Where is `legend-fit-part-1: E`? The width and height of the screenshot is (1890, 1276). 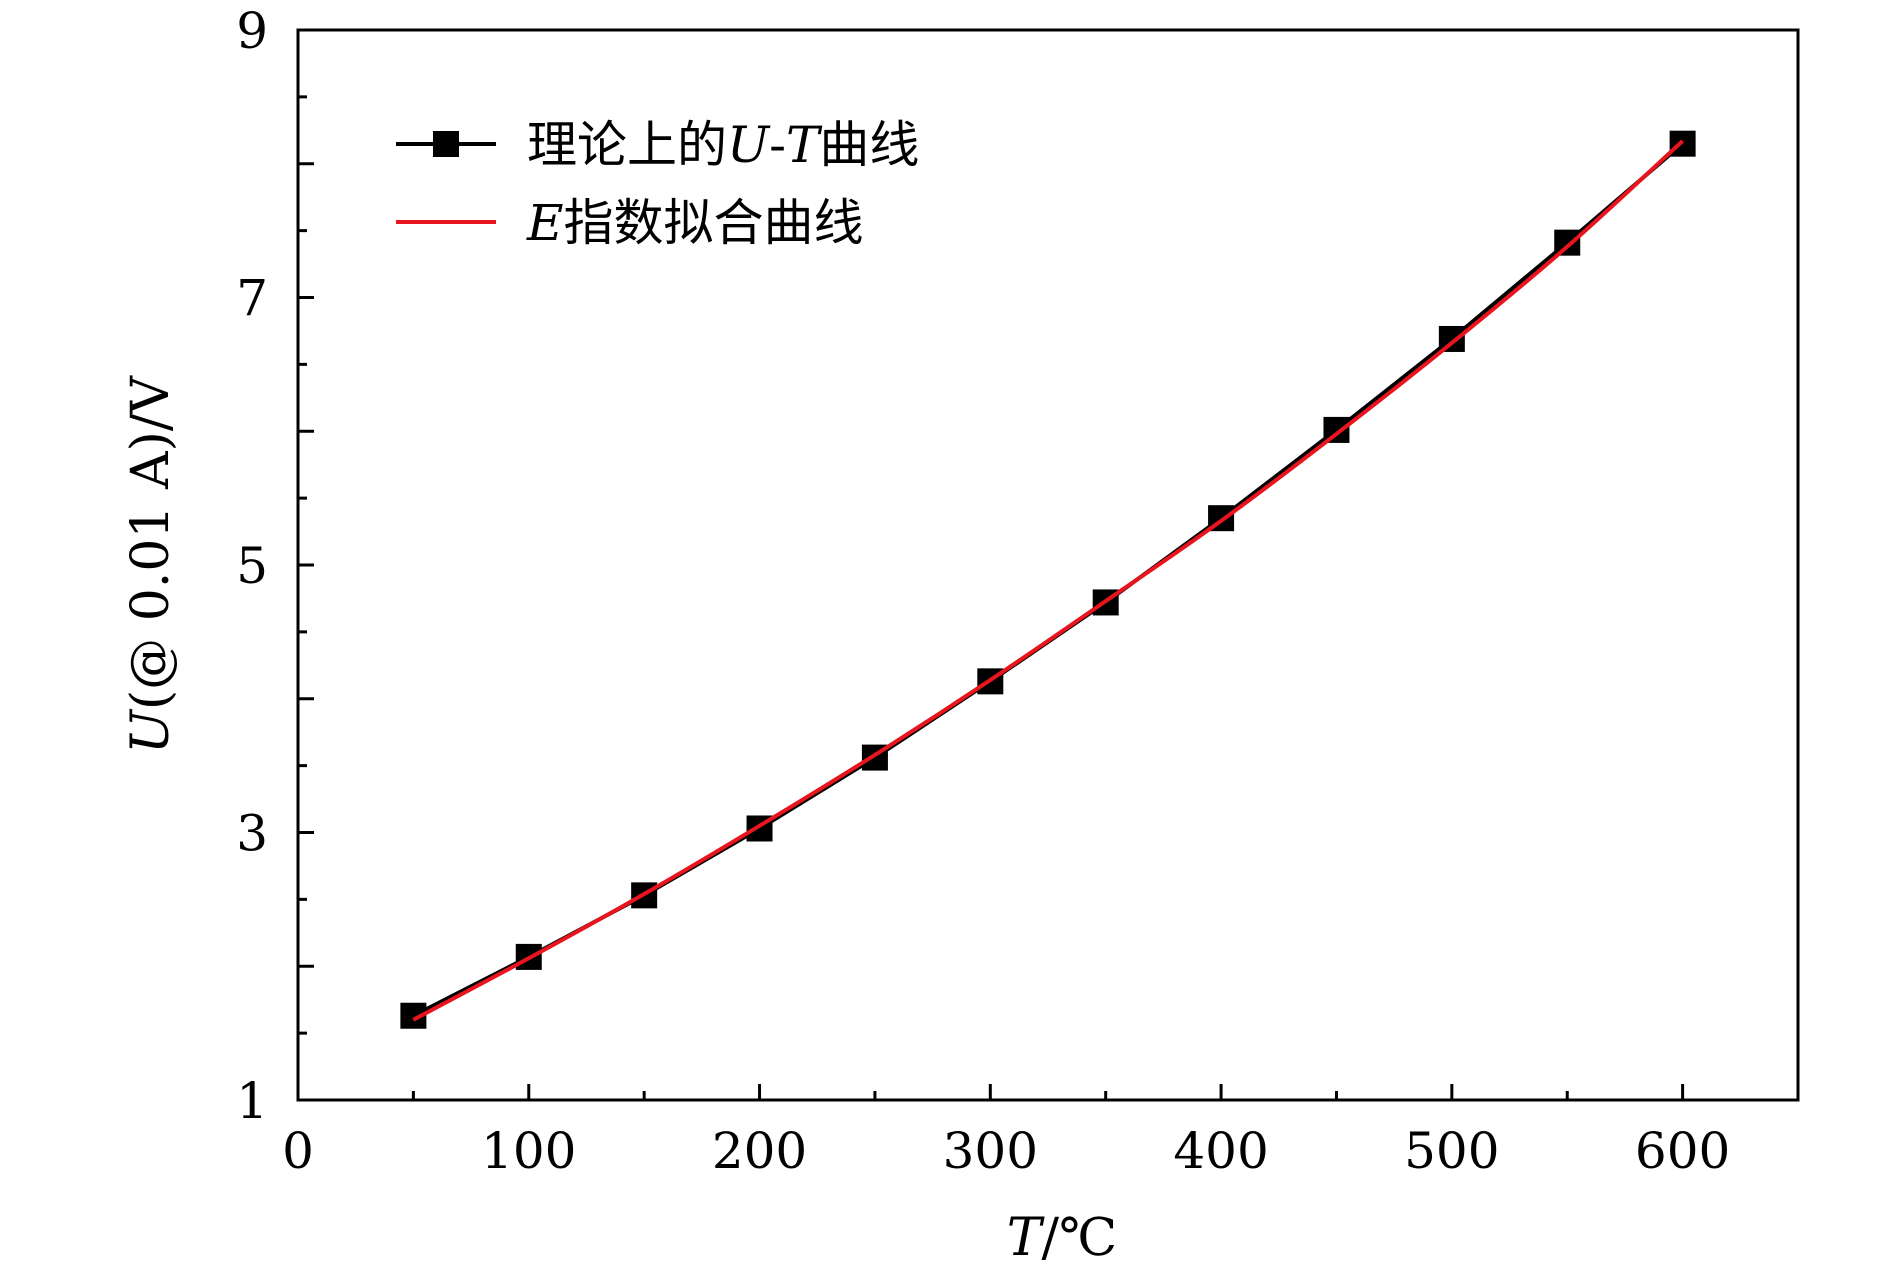
legend-fit-part-1: E is located at coordinates (545, 223).